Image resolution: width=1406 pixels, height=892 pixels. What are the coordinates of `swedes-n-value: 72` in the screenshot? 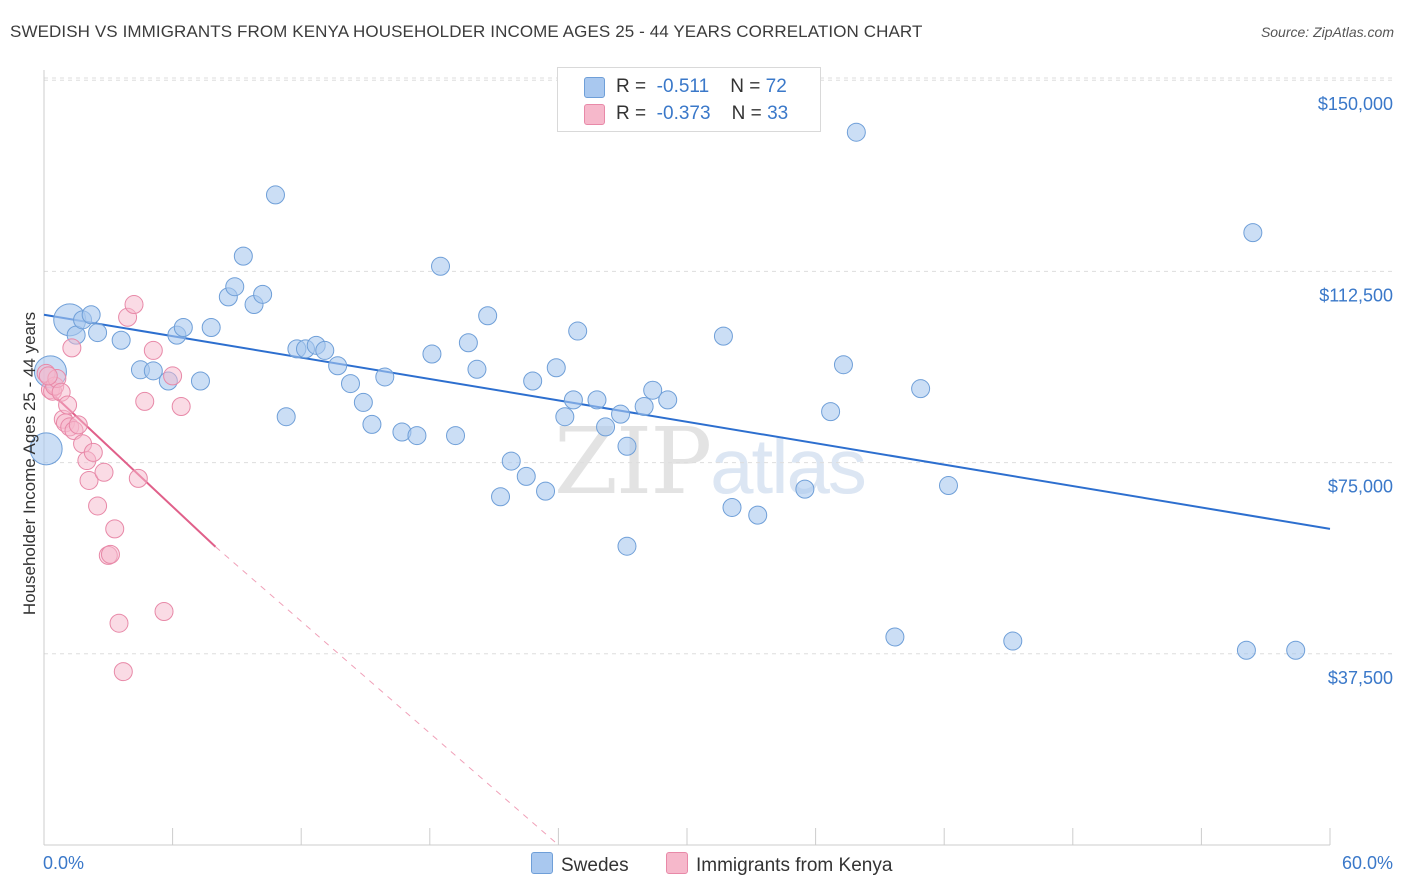 It's located at (776, 86).